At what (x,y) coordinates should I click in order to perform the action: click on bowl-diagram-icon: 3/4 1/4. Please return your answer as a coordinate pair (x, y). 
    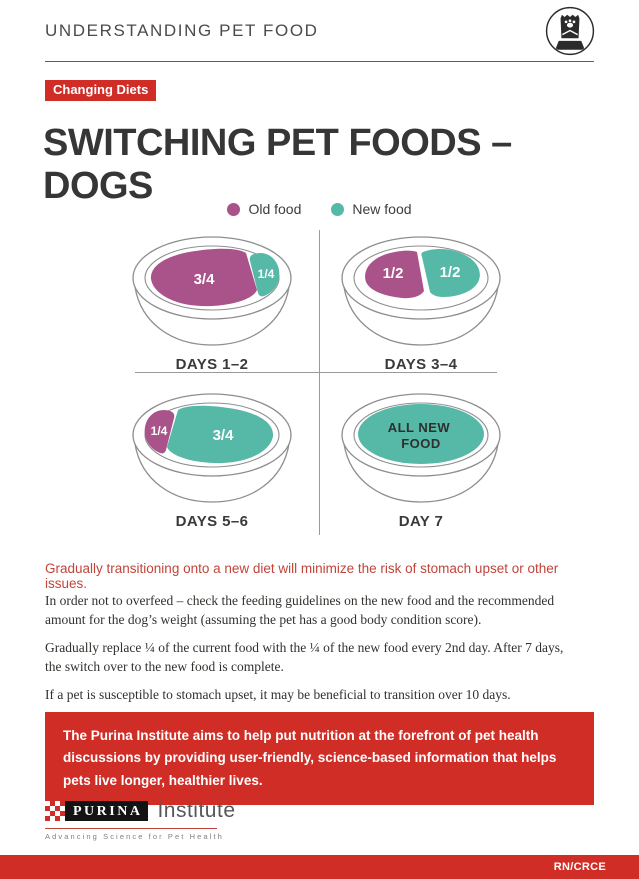
    Looking at the image, I should click on (212, 291).